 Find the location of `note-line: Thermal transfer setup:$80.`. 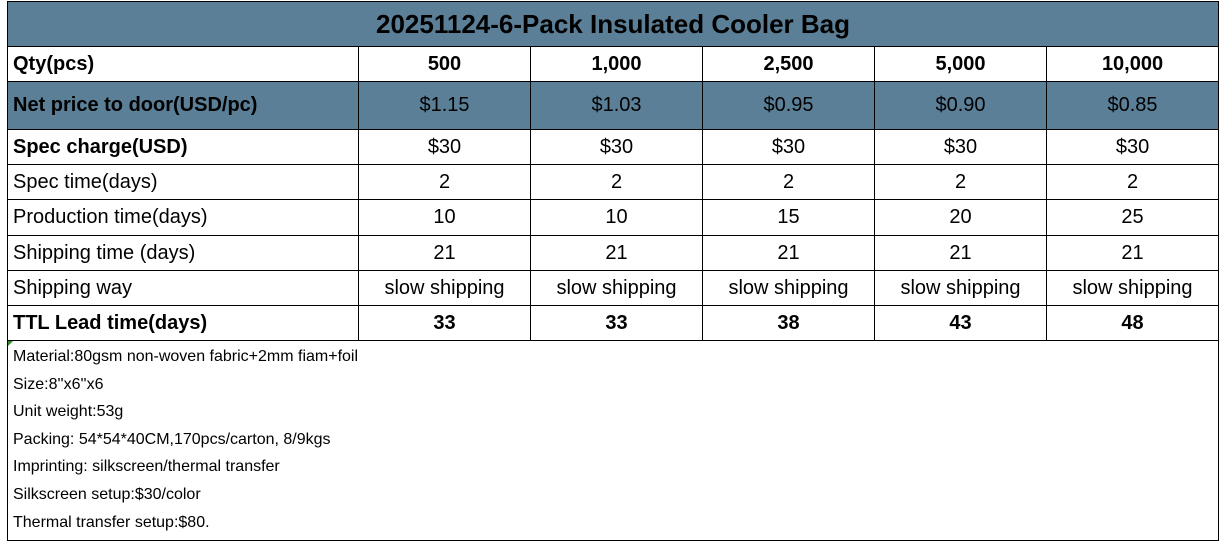

note-line: Thermal transfer setup:$80. is located at coordinates (111, 522).